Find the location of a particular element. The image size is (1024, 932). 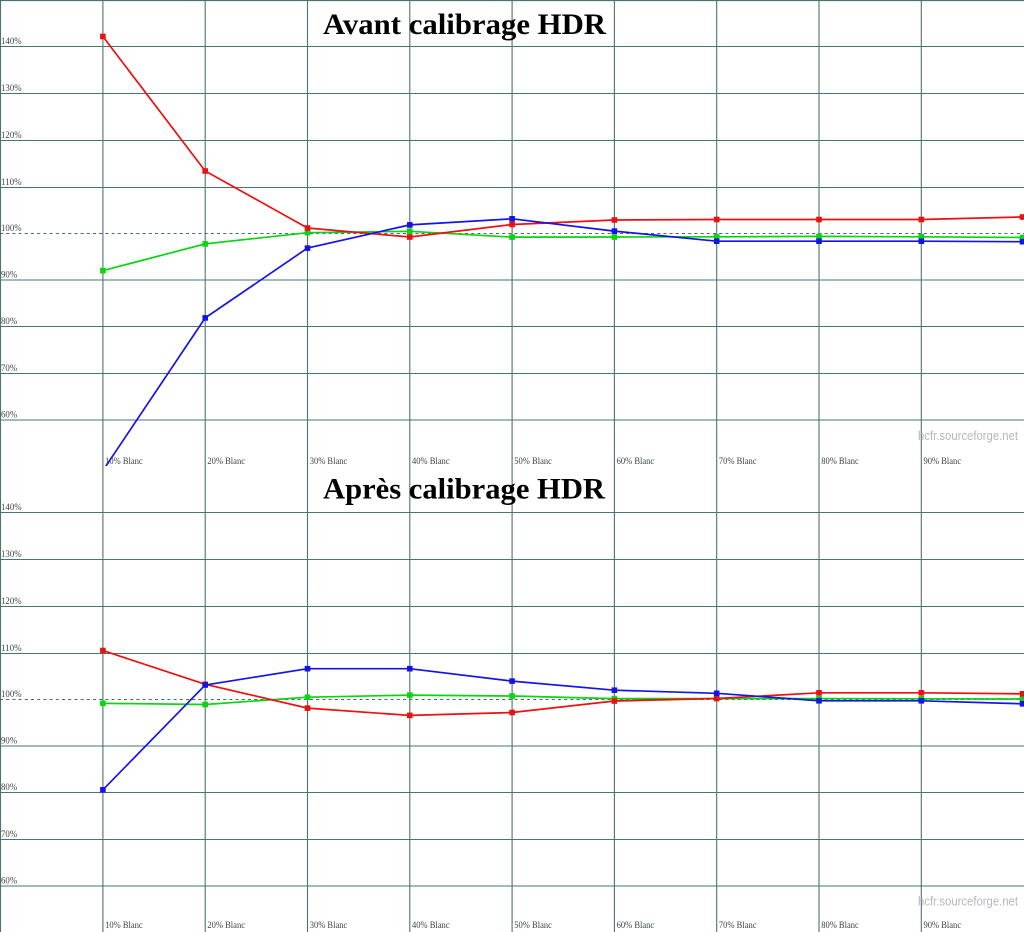

svg-text: Avant calibrage HDR is located at coordinates (464, 24).